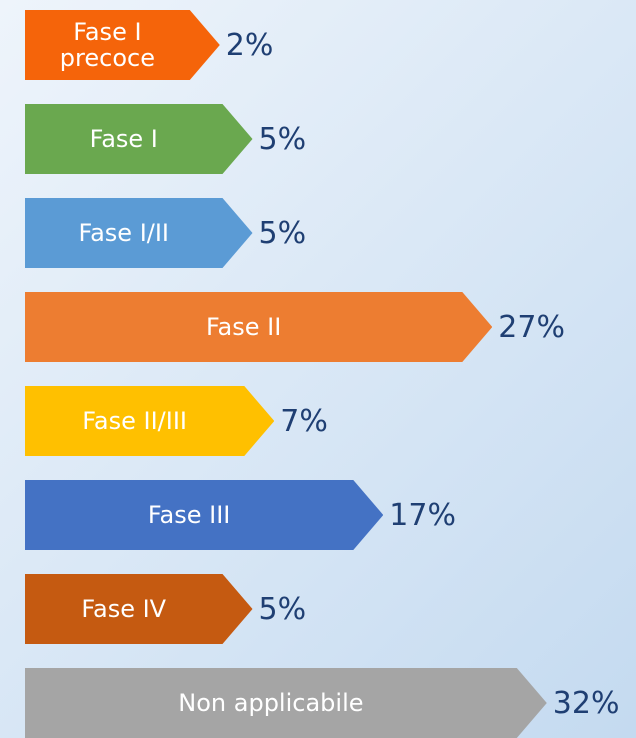  Describe the element at coordinates (249, 45) in the screenshot. I see `value-label: 2%` at that location.